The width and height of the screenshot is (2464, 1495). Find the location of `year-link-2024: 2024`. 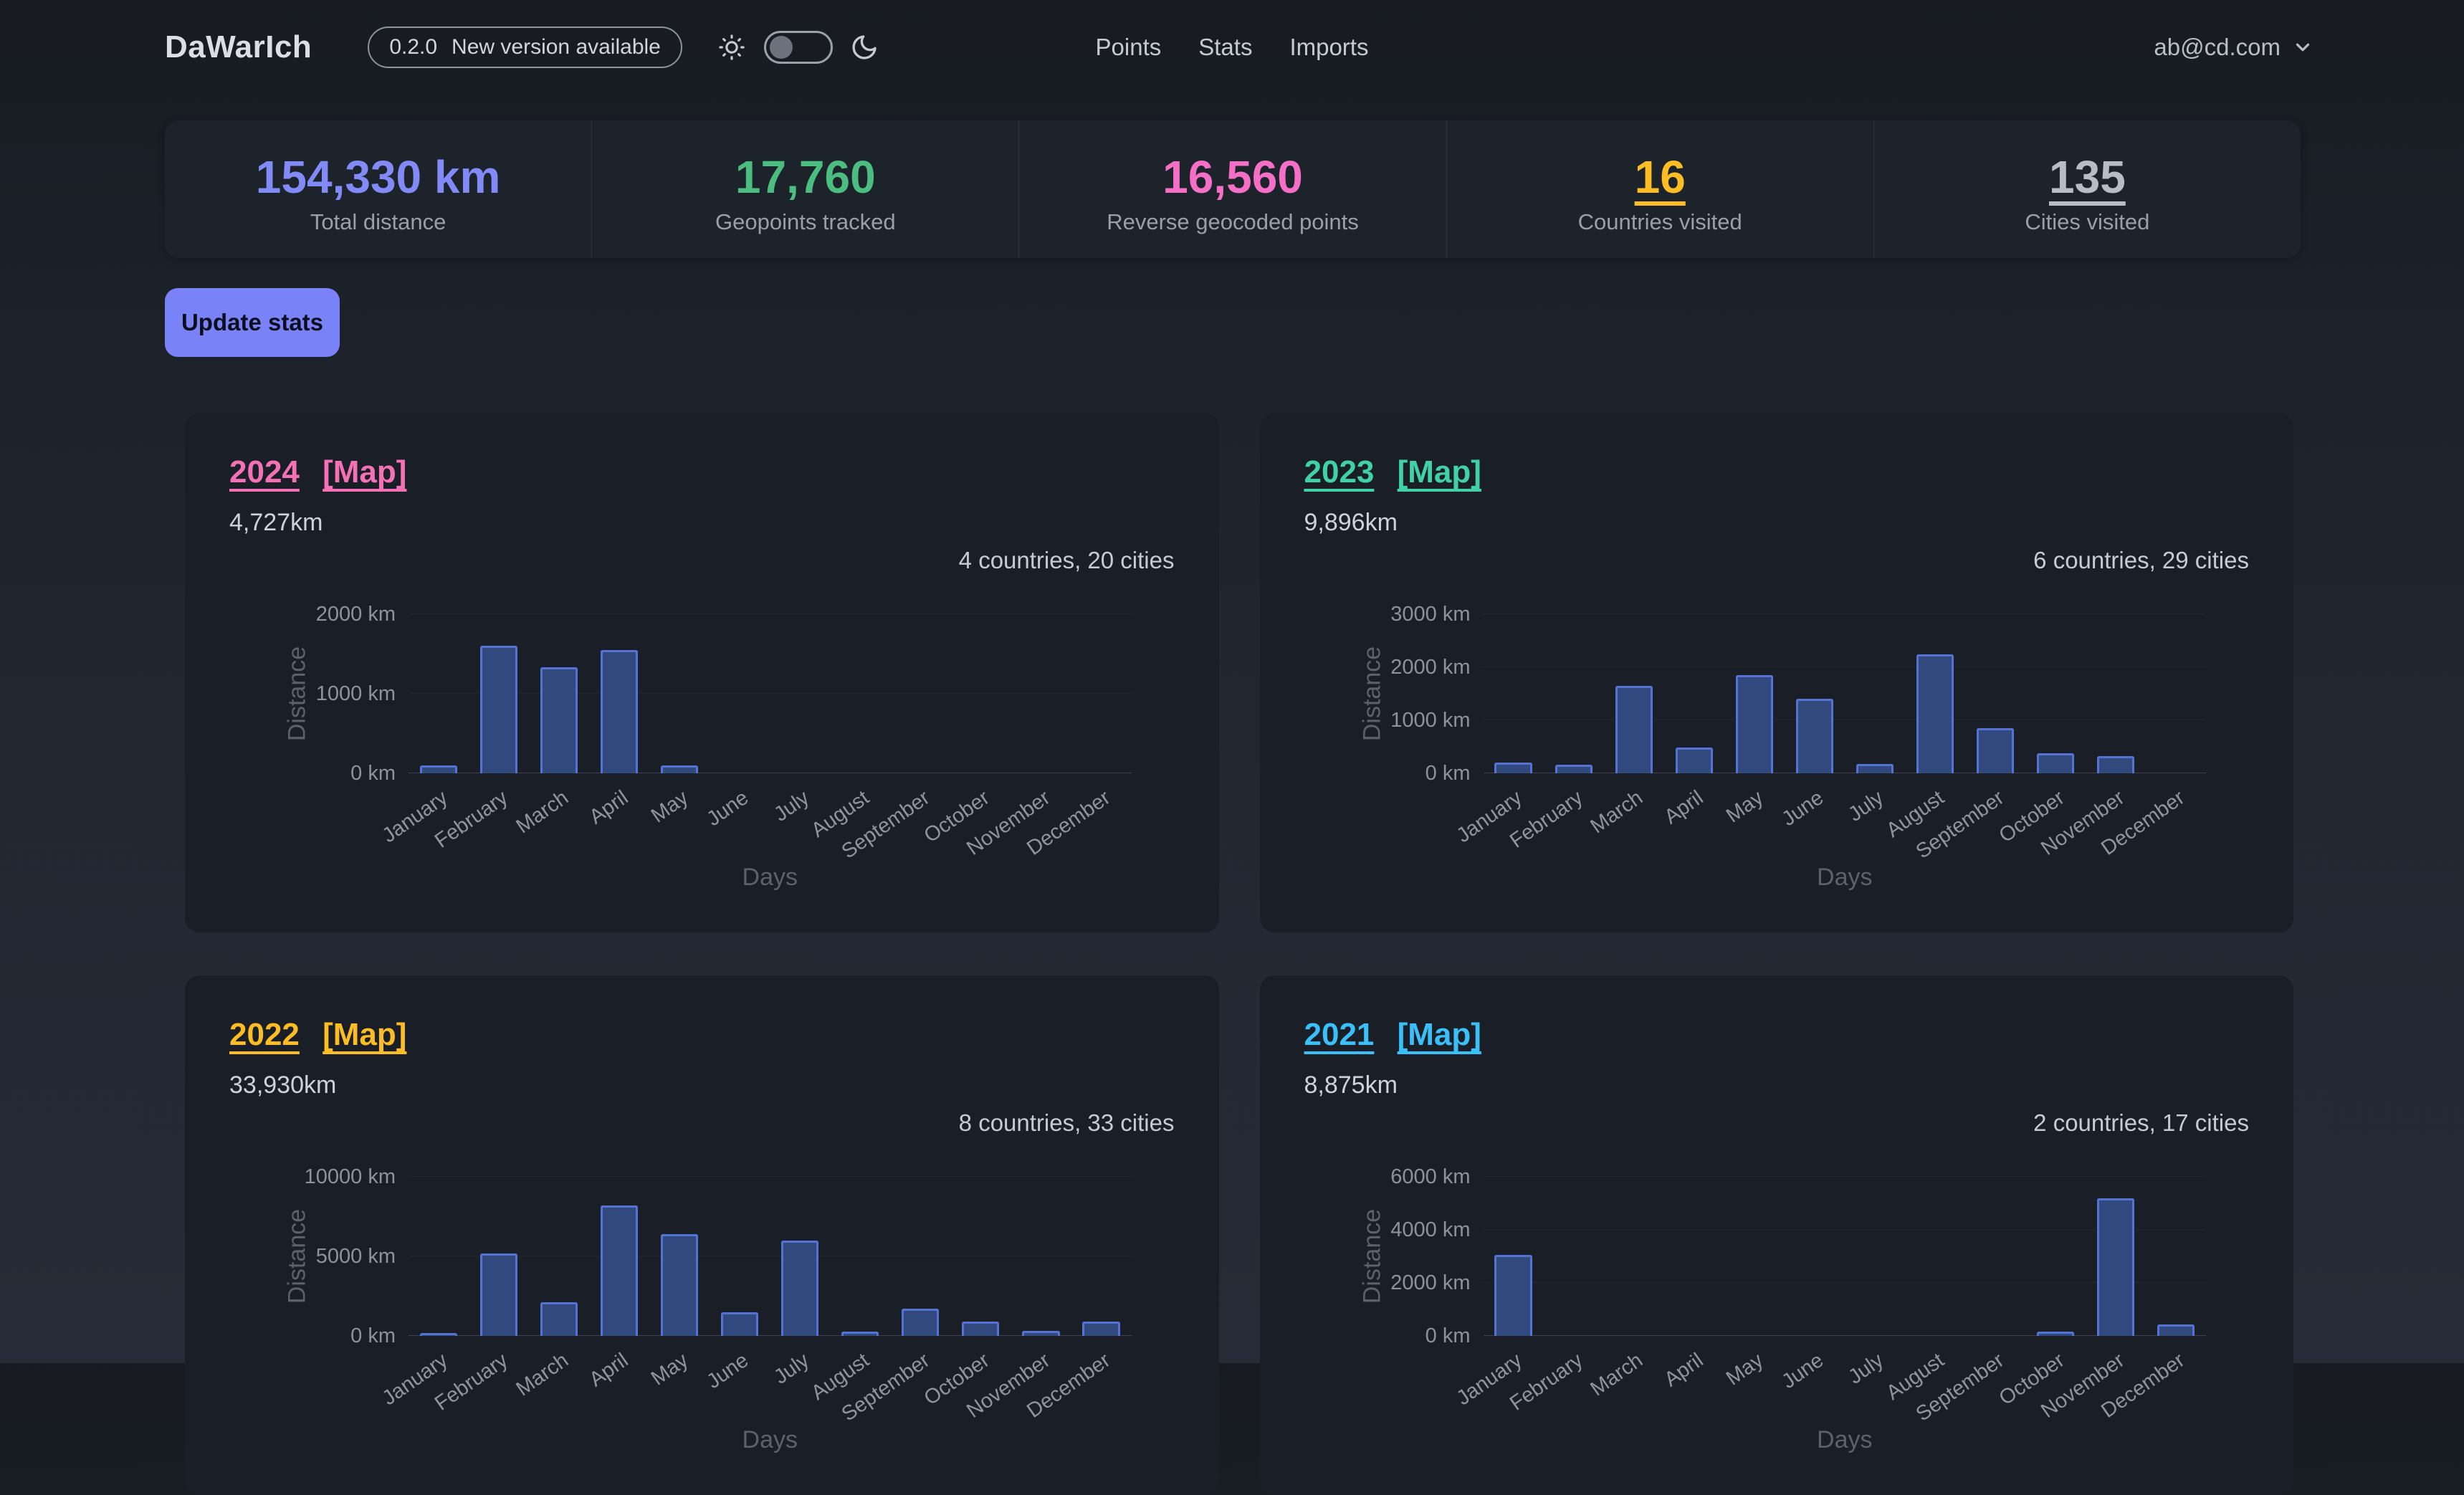

year-link-2024: 2024 is located at coordinates (265, 472).